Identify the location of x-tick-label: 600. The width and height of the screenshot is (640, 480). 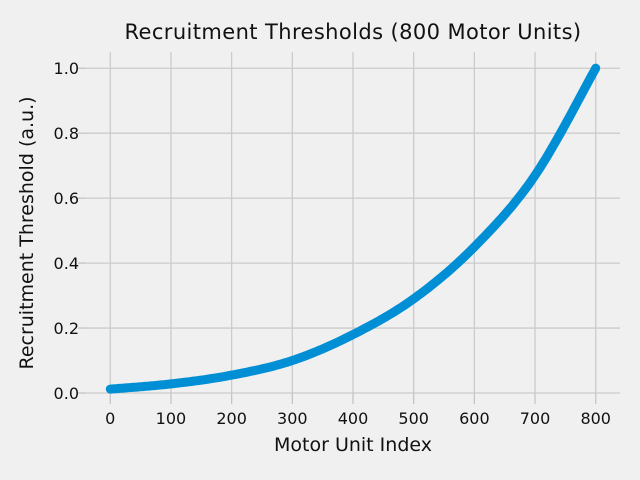
(474, 418).